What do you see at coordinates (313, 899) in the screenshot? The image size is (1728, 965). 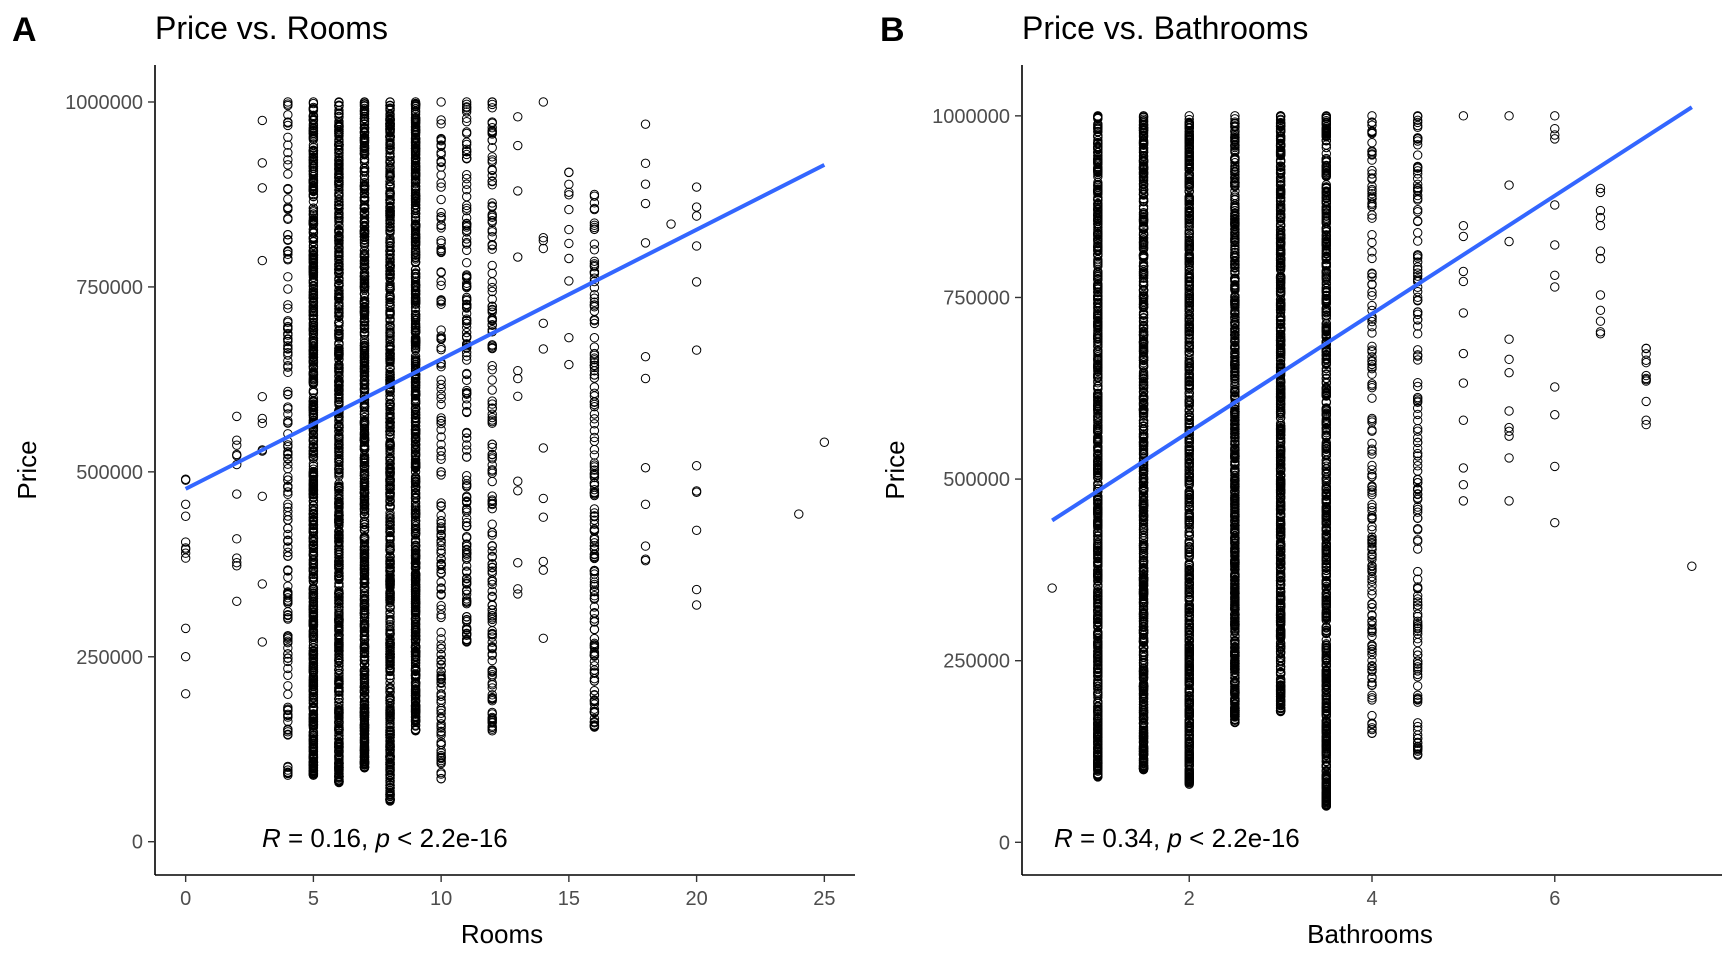 I see `panel-a-x-tick-label: 5` at bounding box center [313, 899].